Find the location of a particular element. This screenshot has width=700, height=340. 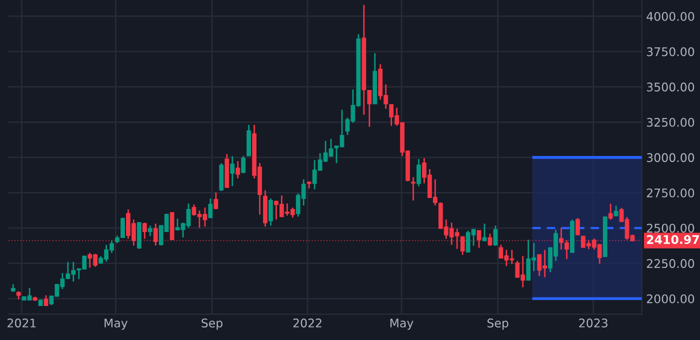

y-tick-label: 2000.00 is located at coordinates (670, 299).